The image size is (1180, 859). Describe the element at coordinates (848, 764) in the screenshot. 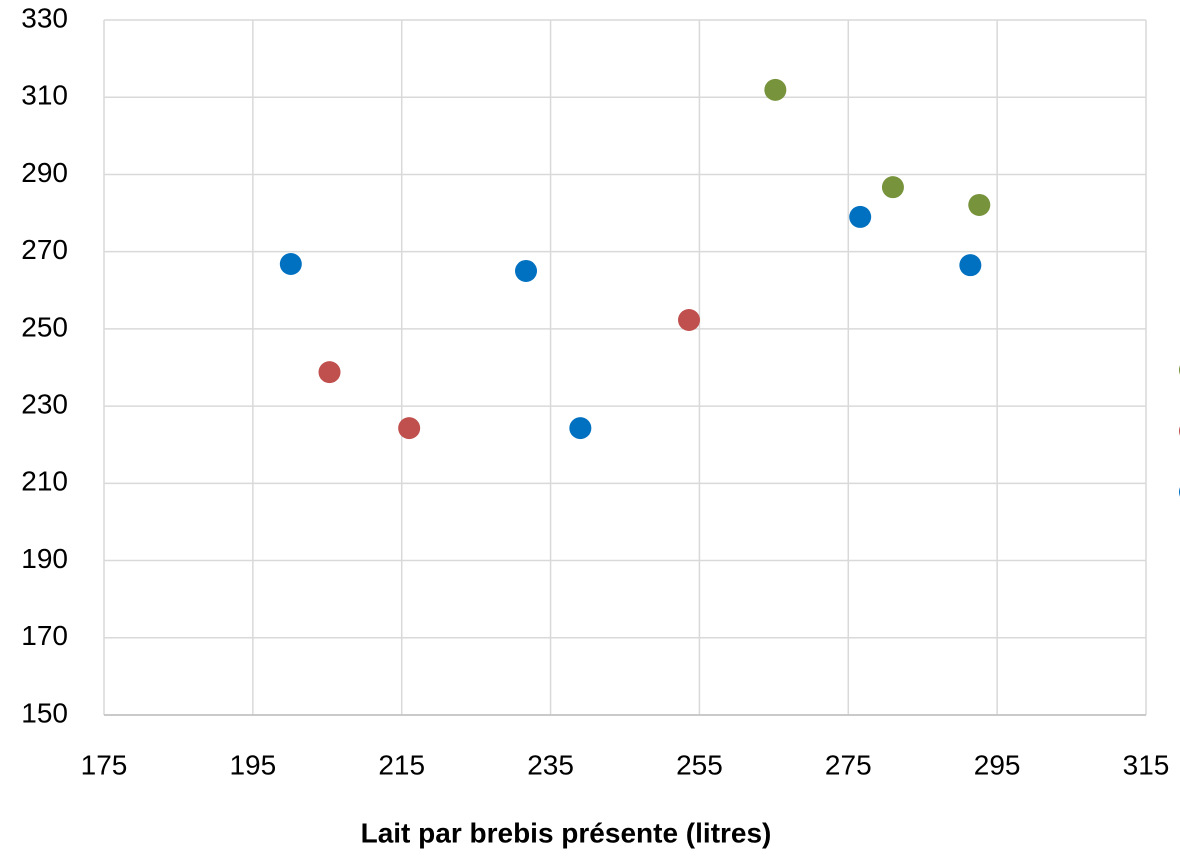

I see `x-tick-label: 275` at that location.